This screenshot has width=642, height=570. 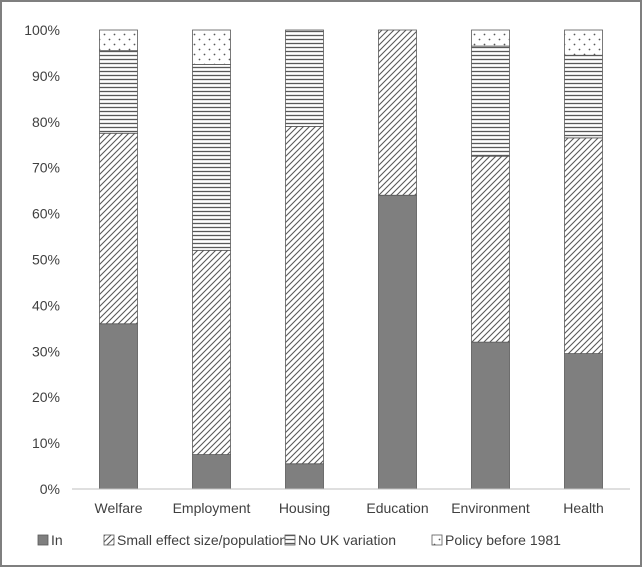 I want to click on y-tick-label: 70%, so click(x=46, y=168).